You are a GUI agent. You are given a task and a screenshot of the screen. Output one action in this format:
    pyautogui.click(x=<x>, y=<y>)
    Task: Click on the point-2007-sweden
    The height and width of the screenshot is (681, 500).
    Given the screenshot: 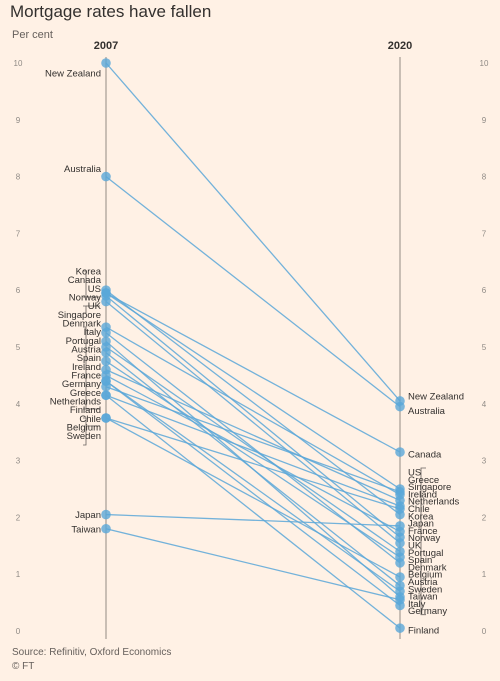 What is the action you would take?
    pyautogui.click(x=106, y=381)
    